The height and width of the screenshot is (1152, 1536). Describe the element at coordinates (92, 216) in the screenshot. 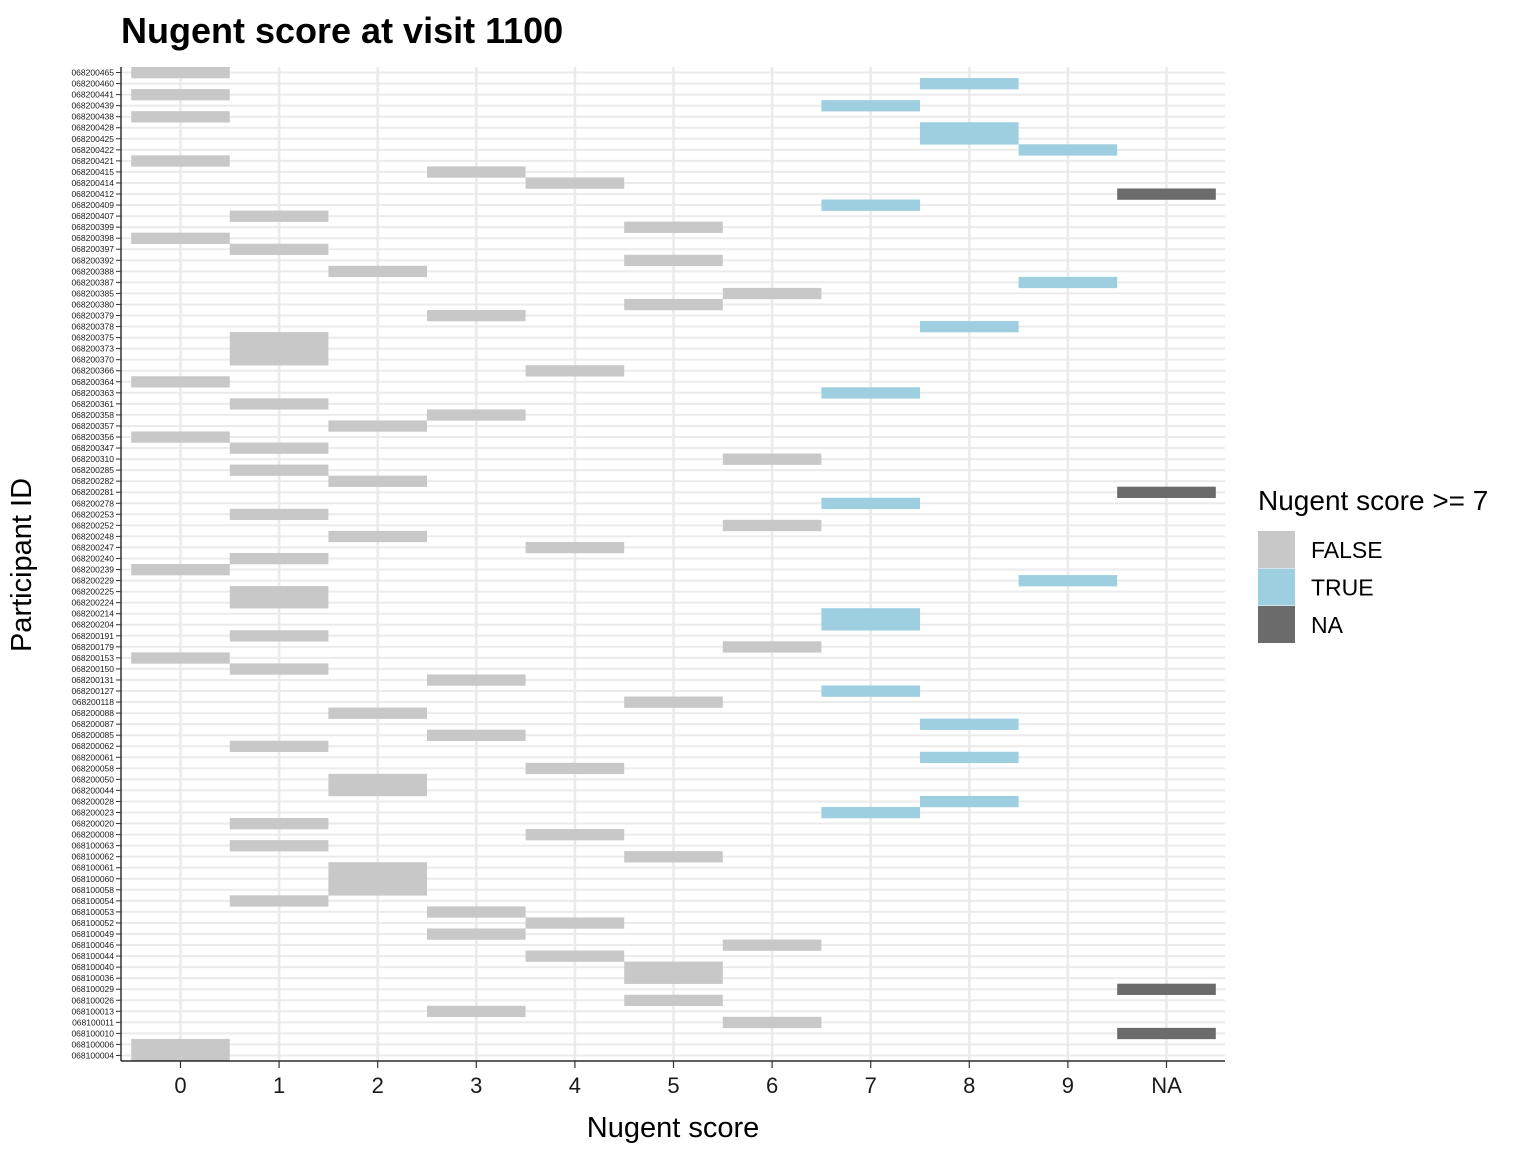

I see `y-tick-label: 068200407` at that location.